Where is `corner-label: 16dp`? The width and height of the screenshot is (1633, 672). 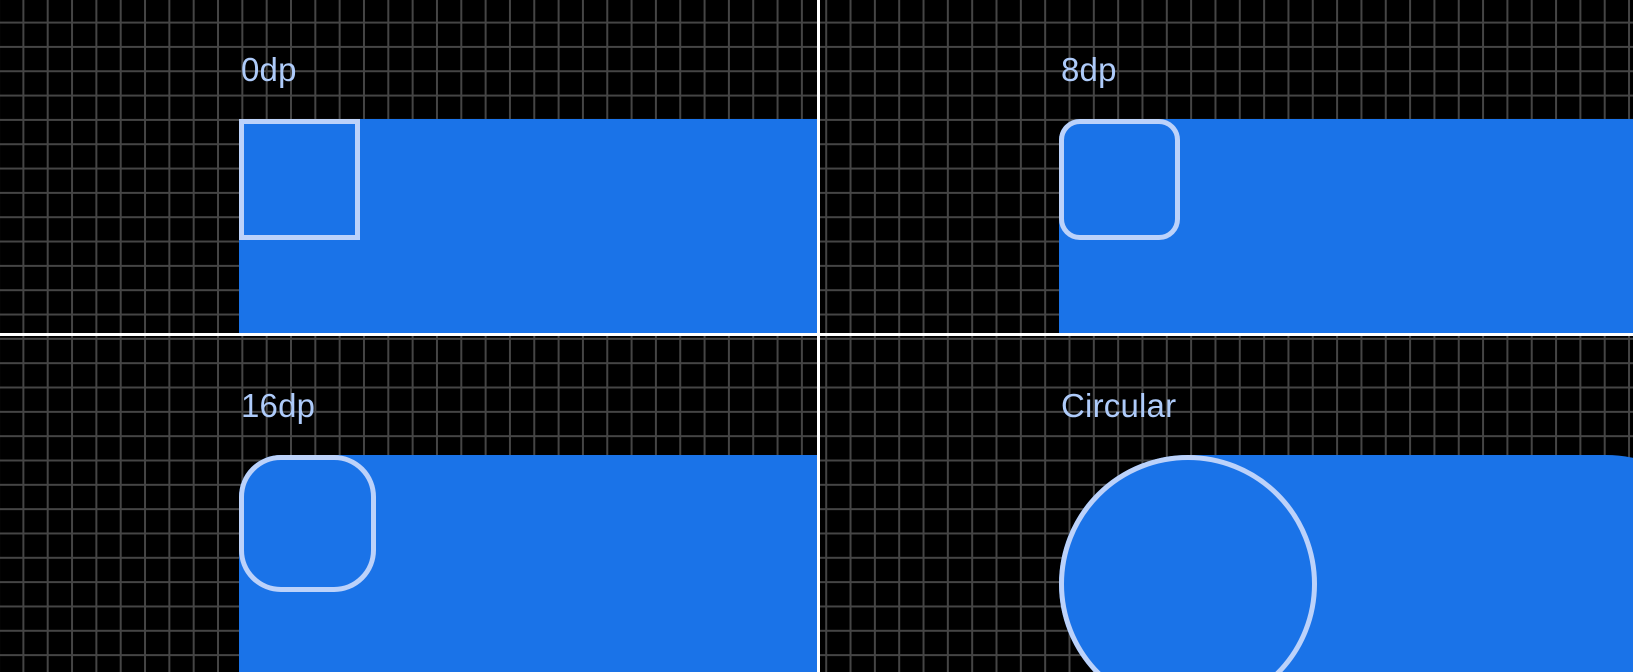 corner-label: 16dp is located at coordinates (278, 405).